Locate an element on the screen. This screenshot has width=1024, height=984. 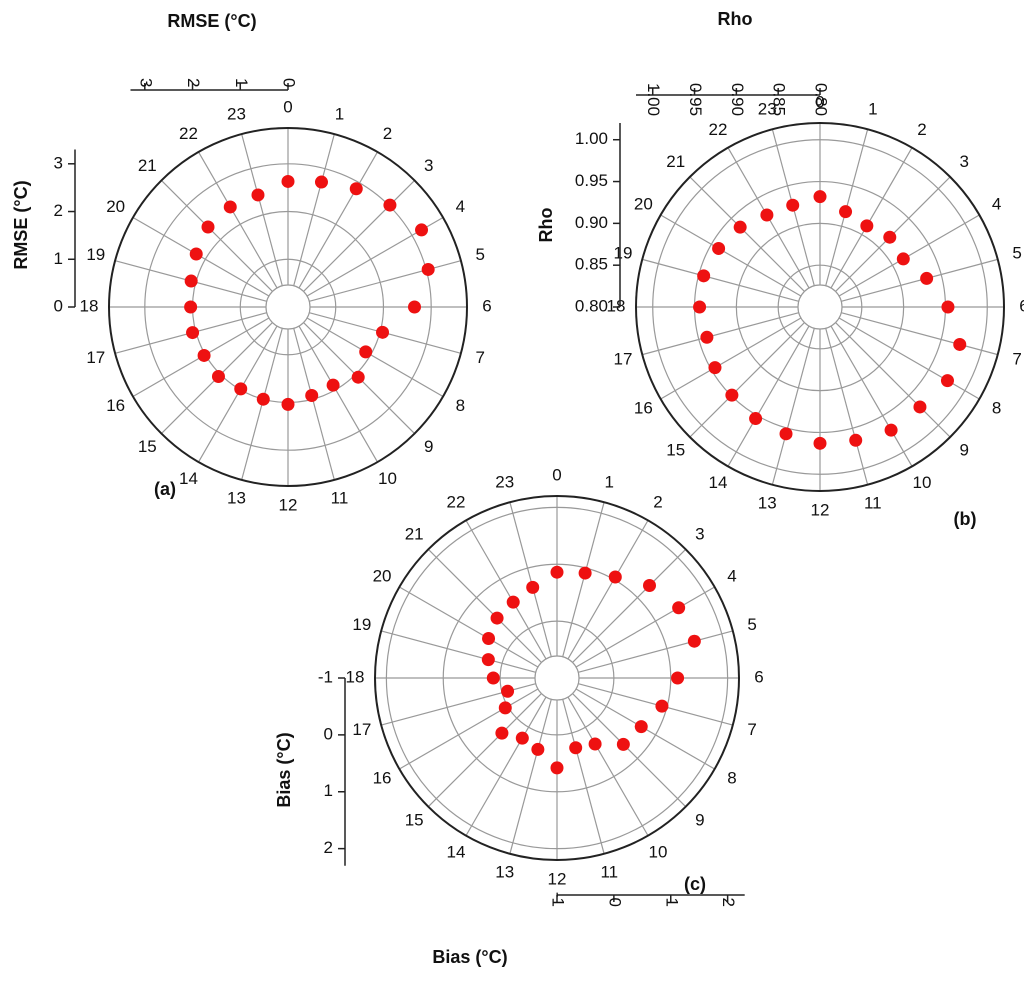
y-tick-label: 1 is located at coordinates (328, 790).